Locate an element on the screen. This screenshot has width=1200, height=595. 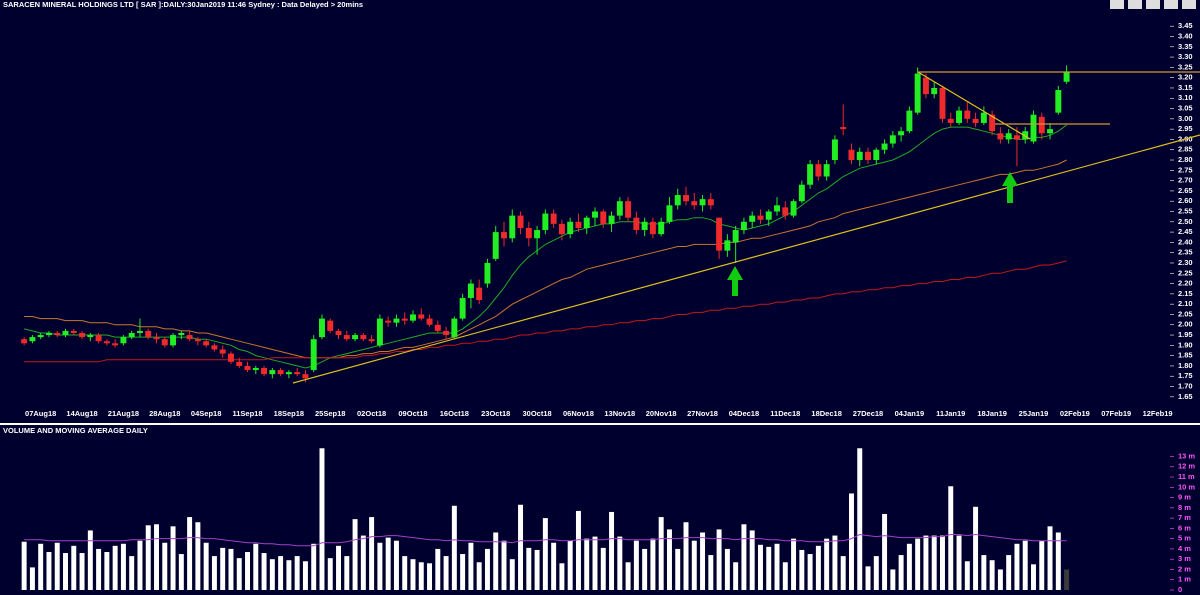
x-tick-label: 18Jan19 is located at coordinates (992, 413).